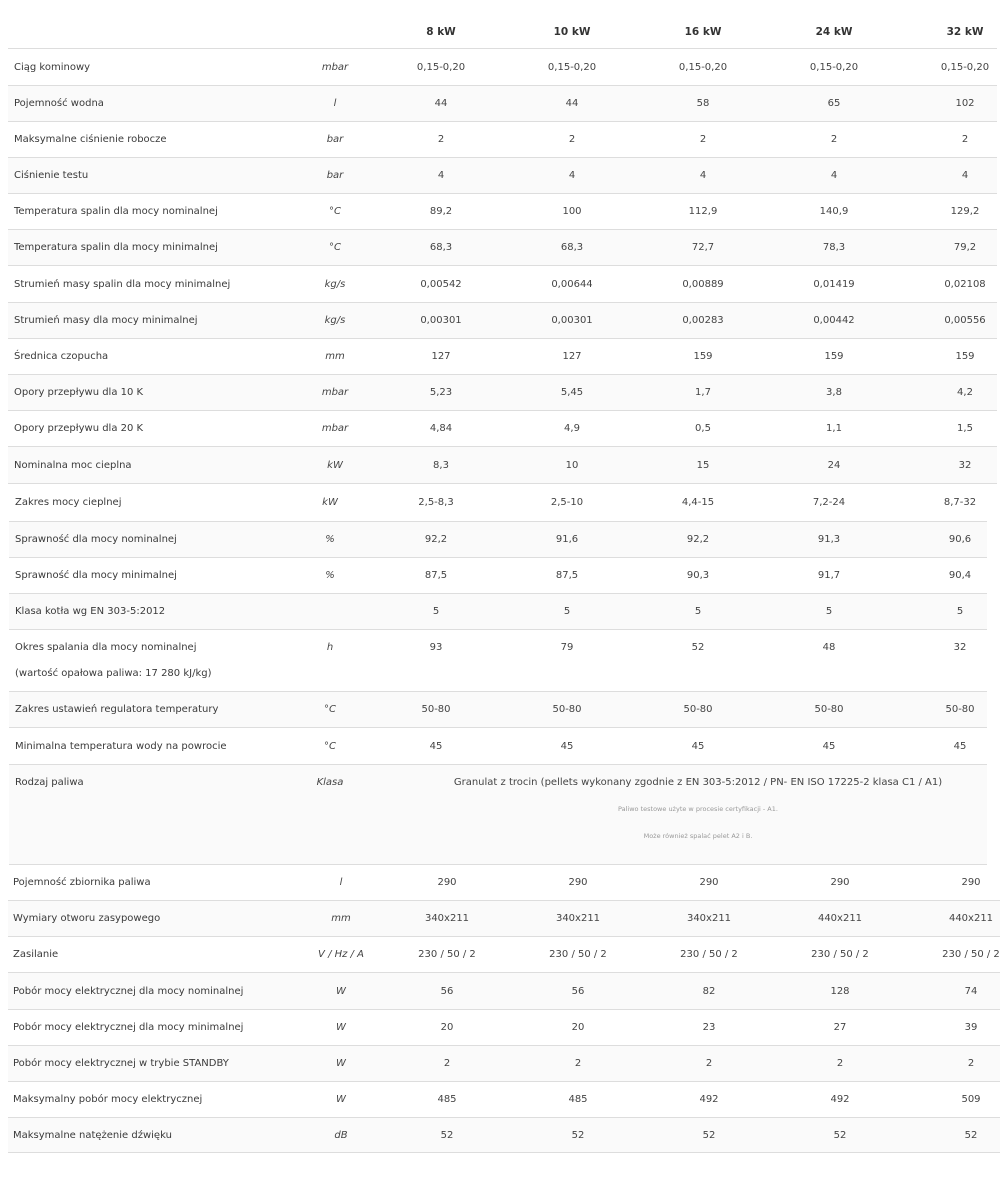 The image size is (1000, 1200). I want to click on table-cell: 89,2, so click(441, 211).